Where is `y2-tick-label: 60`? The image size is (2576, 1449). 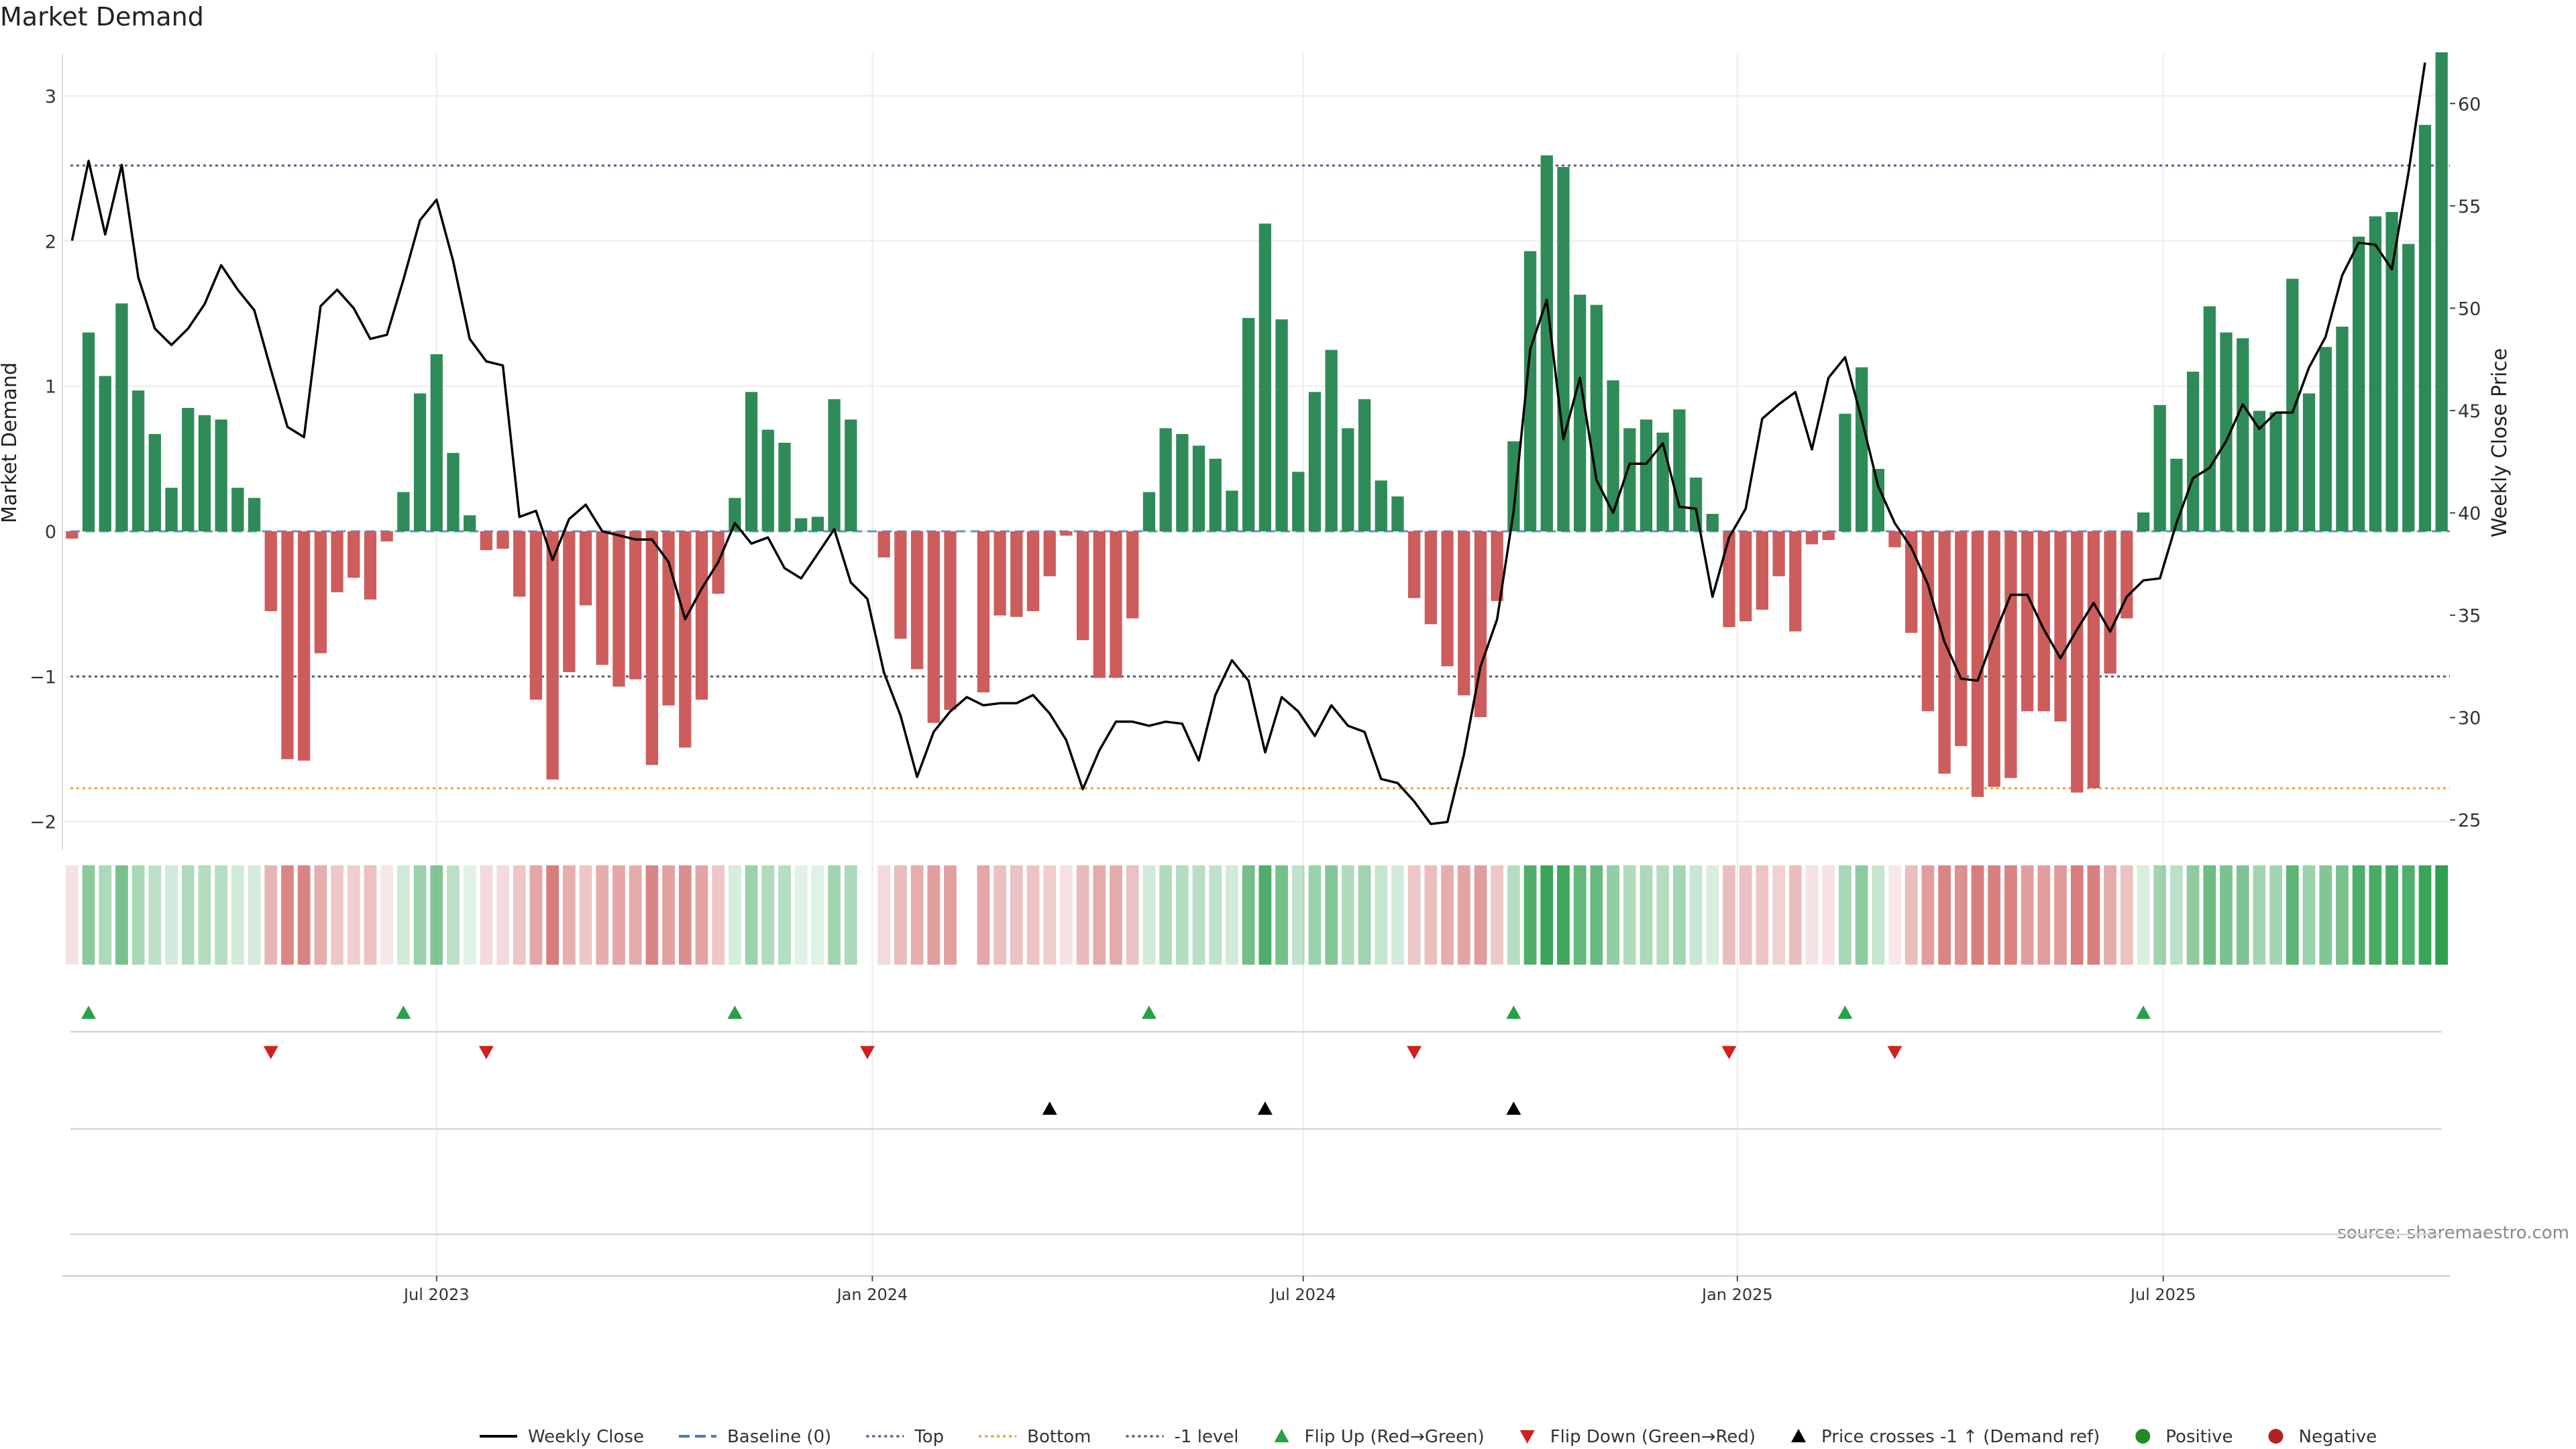 y2-tick-label: 60 is located at coordinates (2469, 104).